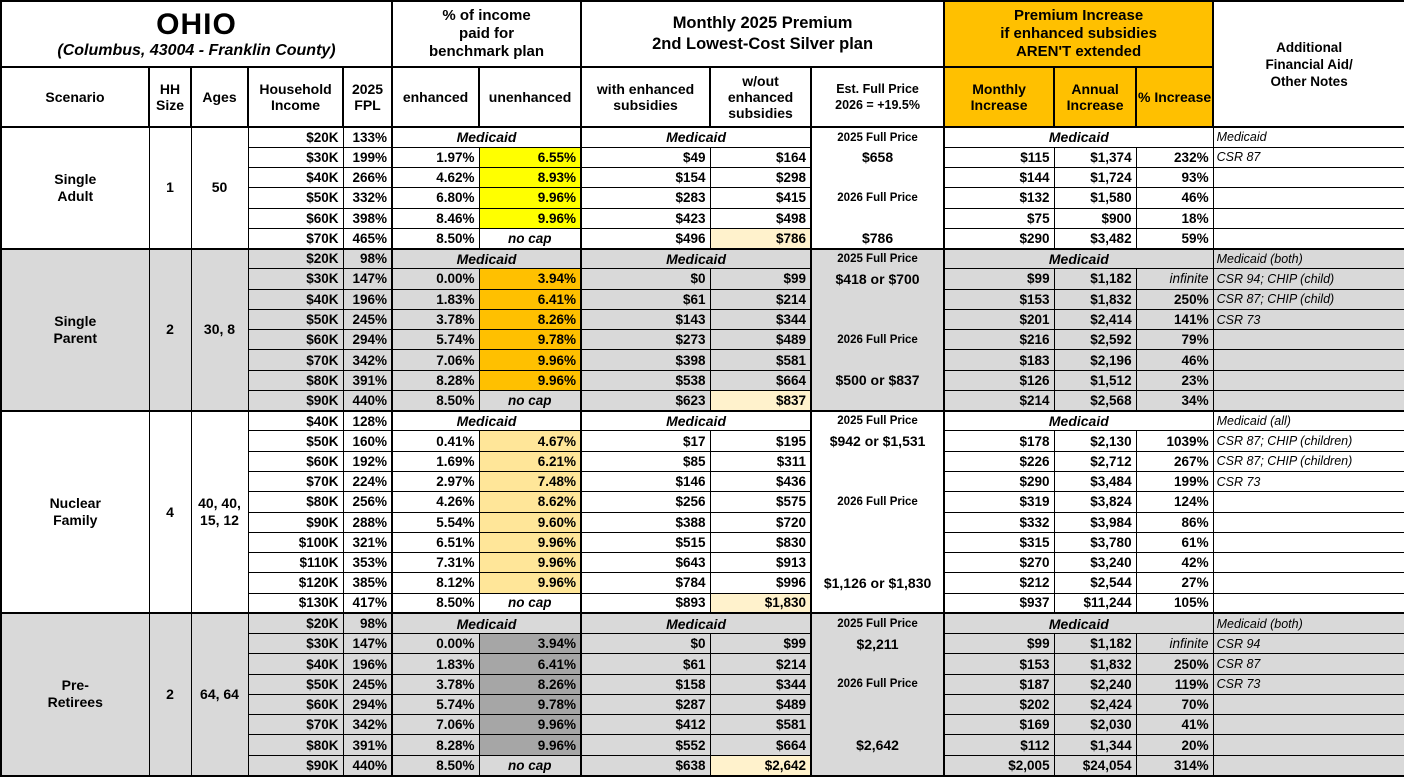  What do you see at coordinates (367, 704) in the screenshot?
I see `fpl-cell: 294%` at bounding box center [367, 704].